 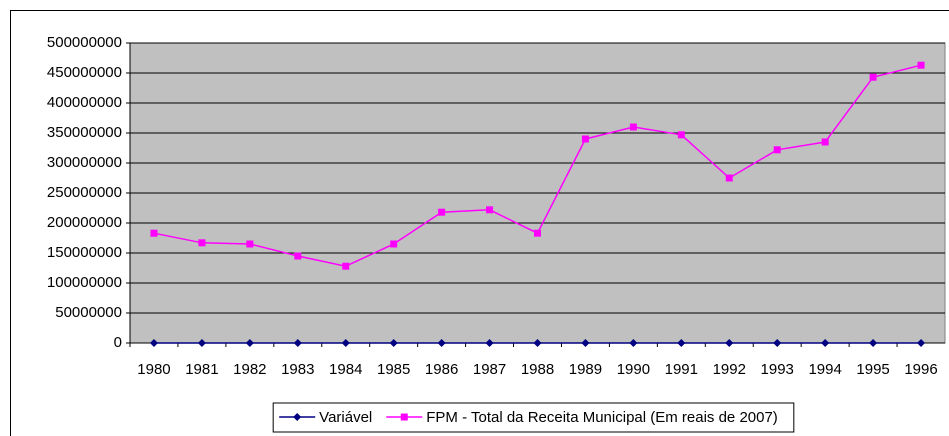 What do you see at coordinates (345, 369) in the screenshot?
I see `x-tick-label: 1984` at bounding box center [345, 369].